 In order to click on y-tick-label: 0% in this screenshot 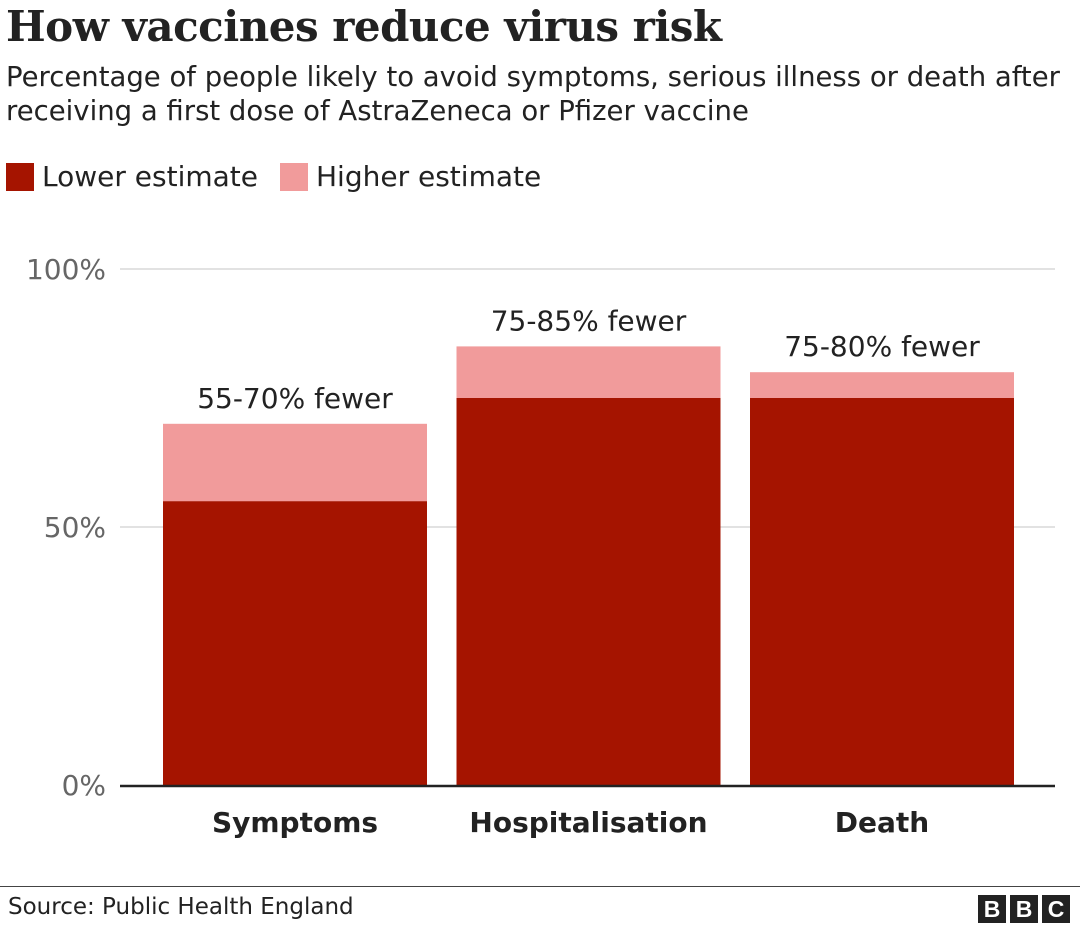, I will do `click(84, 785)`.